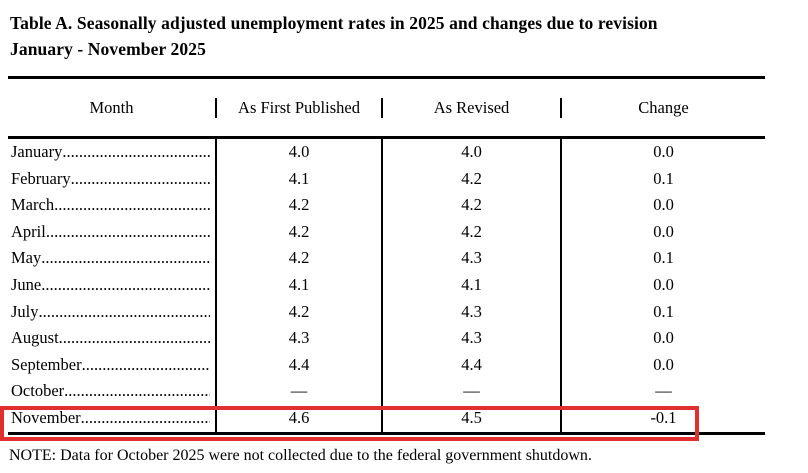 The width and height of the screenshot is (808, 473). I want to click on header-change: Change, so click(663, 107).